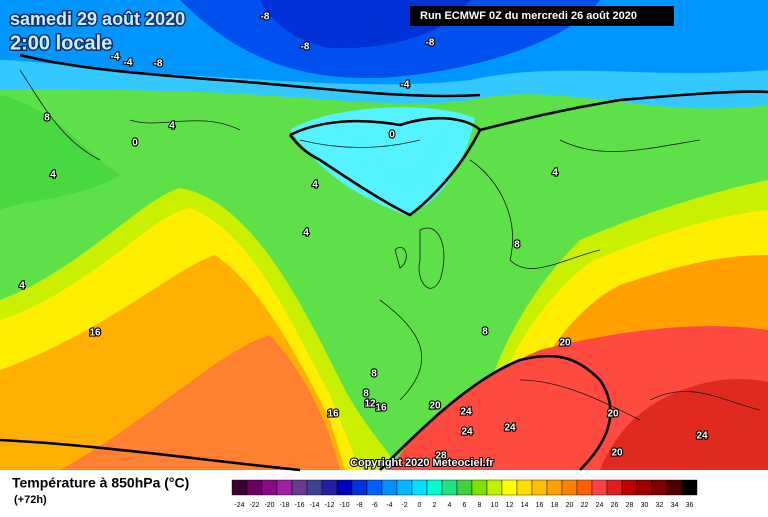 This screenshot has width=768, height=517. I want to click on colorbar-tick-label: 14, so click(525, 505).